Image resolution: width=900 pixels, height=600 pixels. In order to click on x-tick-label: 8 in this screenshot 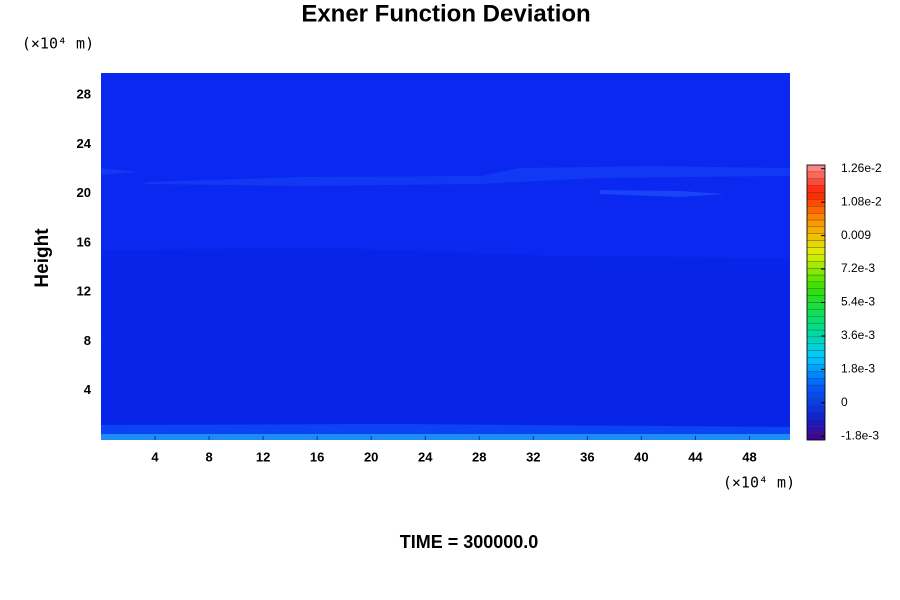, I will do `click(208, 456)`.